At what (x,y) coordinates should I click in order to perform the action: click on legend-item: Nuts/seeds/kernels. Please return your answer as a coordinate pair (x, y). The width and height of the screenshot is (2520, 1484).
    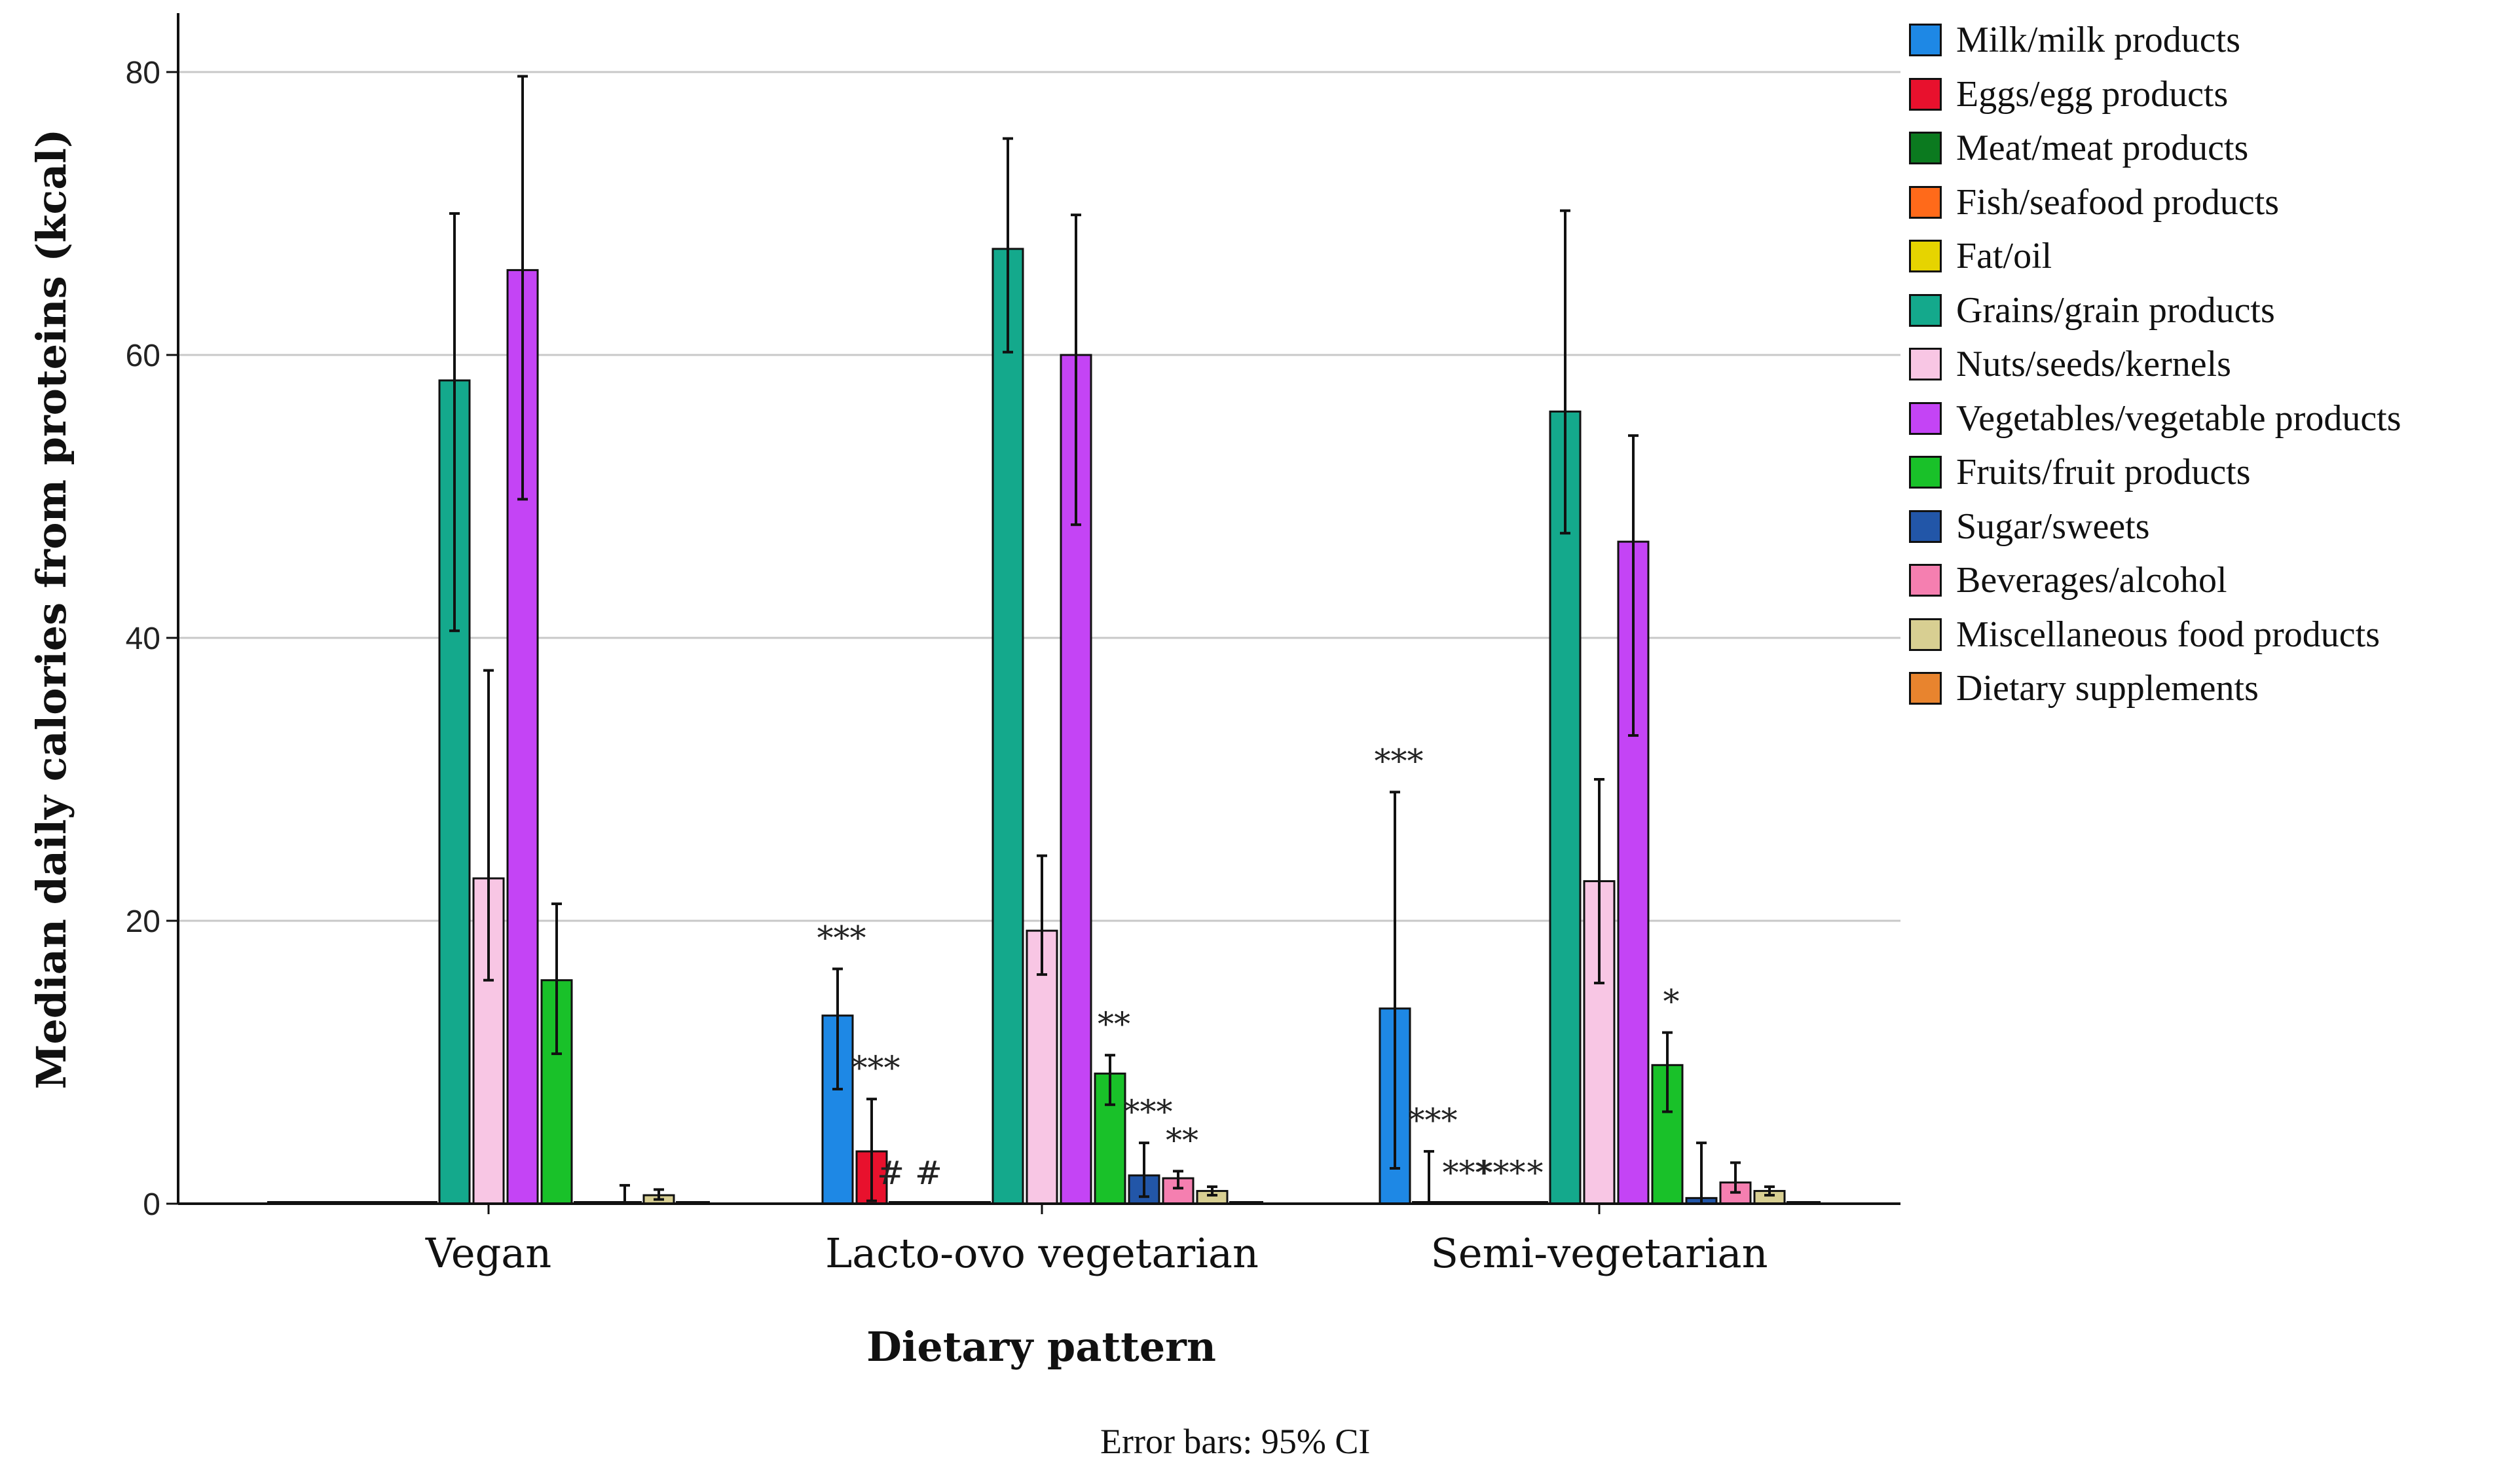
    Looking at the image, I should click on (2155, 364).